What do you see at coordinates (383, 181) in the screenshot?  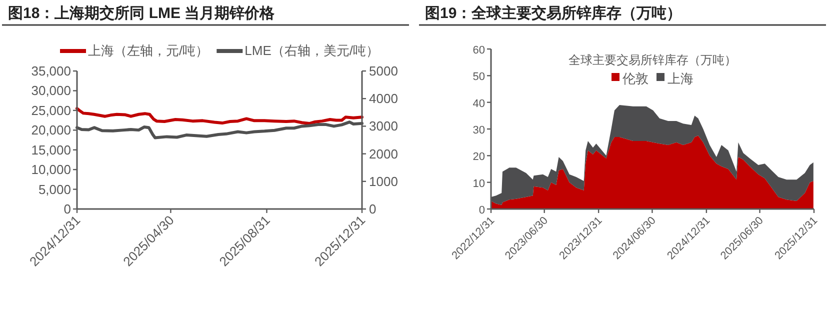 I see `y2-tick-label: 1000` at bounding box center [383, 181].